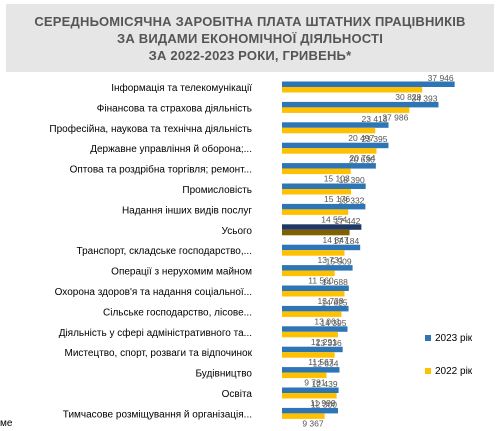 This screenshot has width=500, height=431. What do you see at coordinates (375, 119) in the screenshot?
I see `value-label-2023: 23 413` at bounding box center [375, 119].